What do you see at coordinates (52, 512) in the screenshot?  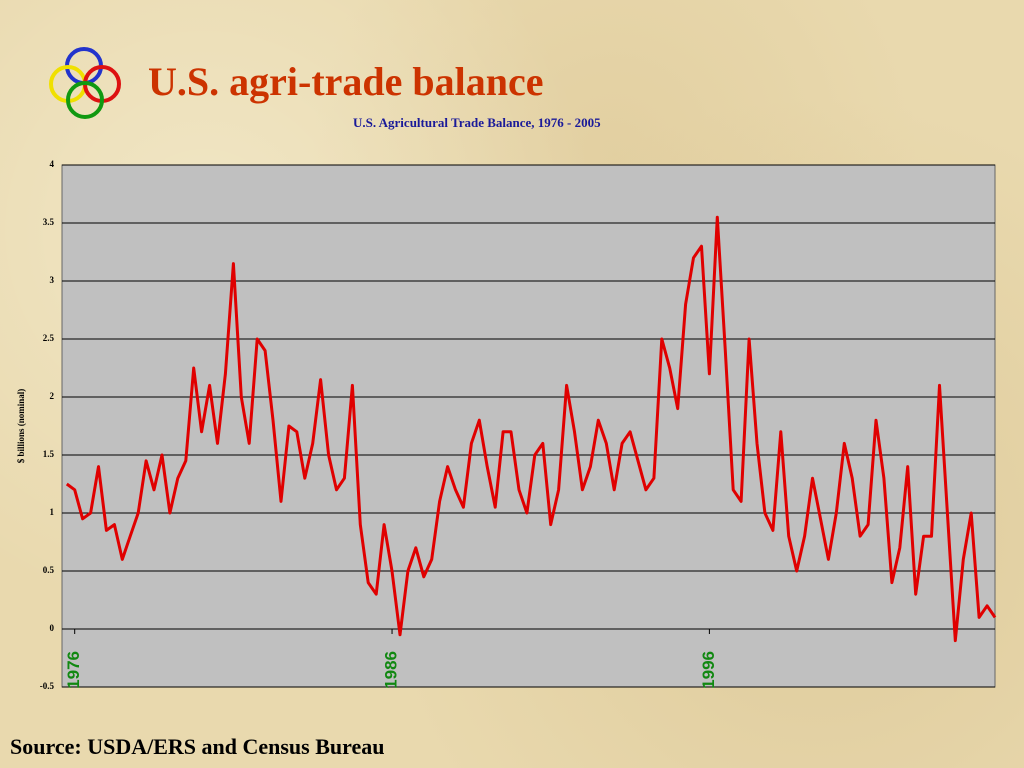 I see `y-tick-label: 1` at bounding box center [52, 512].